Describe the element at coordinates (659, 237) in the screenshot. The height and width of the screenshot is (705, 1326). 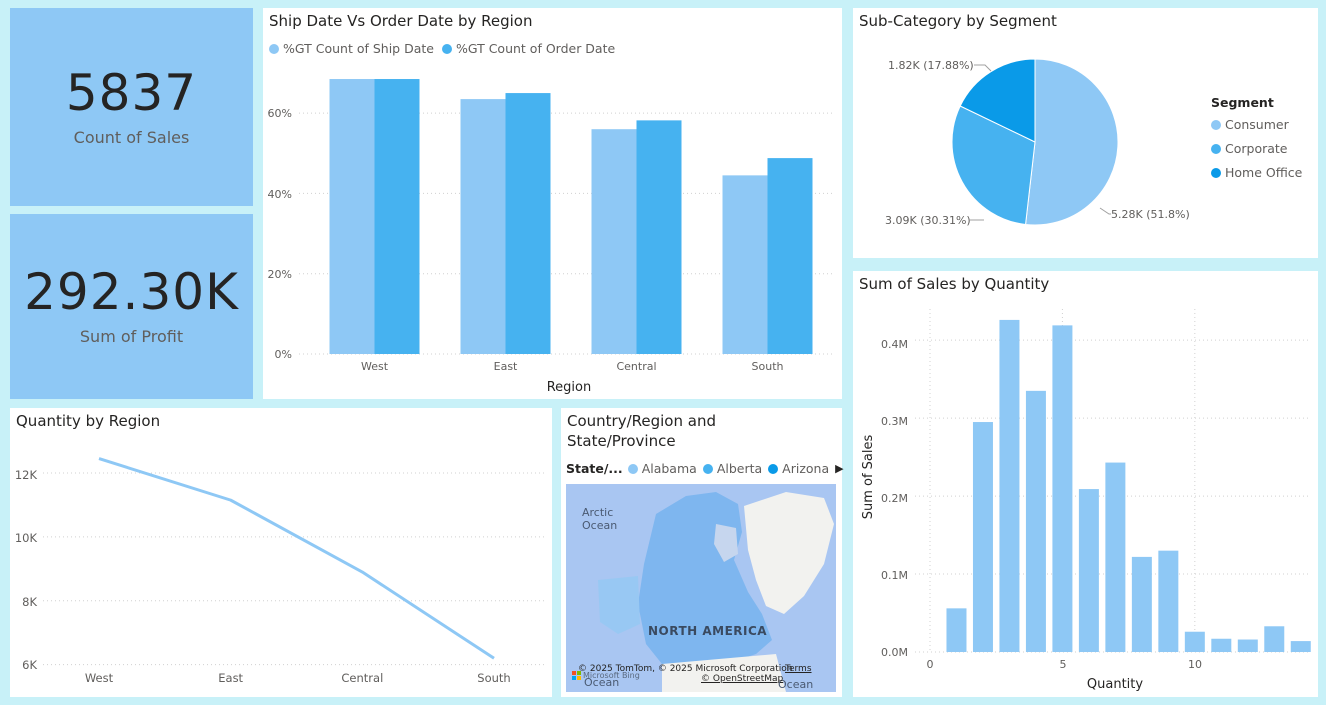
I see `bar-central-order-date` at that location.